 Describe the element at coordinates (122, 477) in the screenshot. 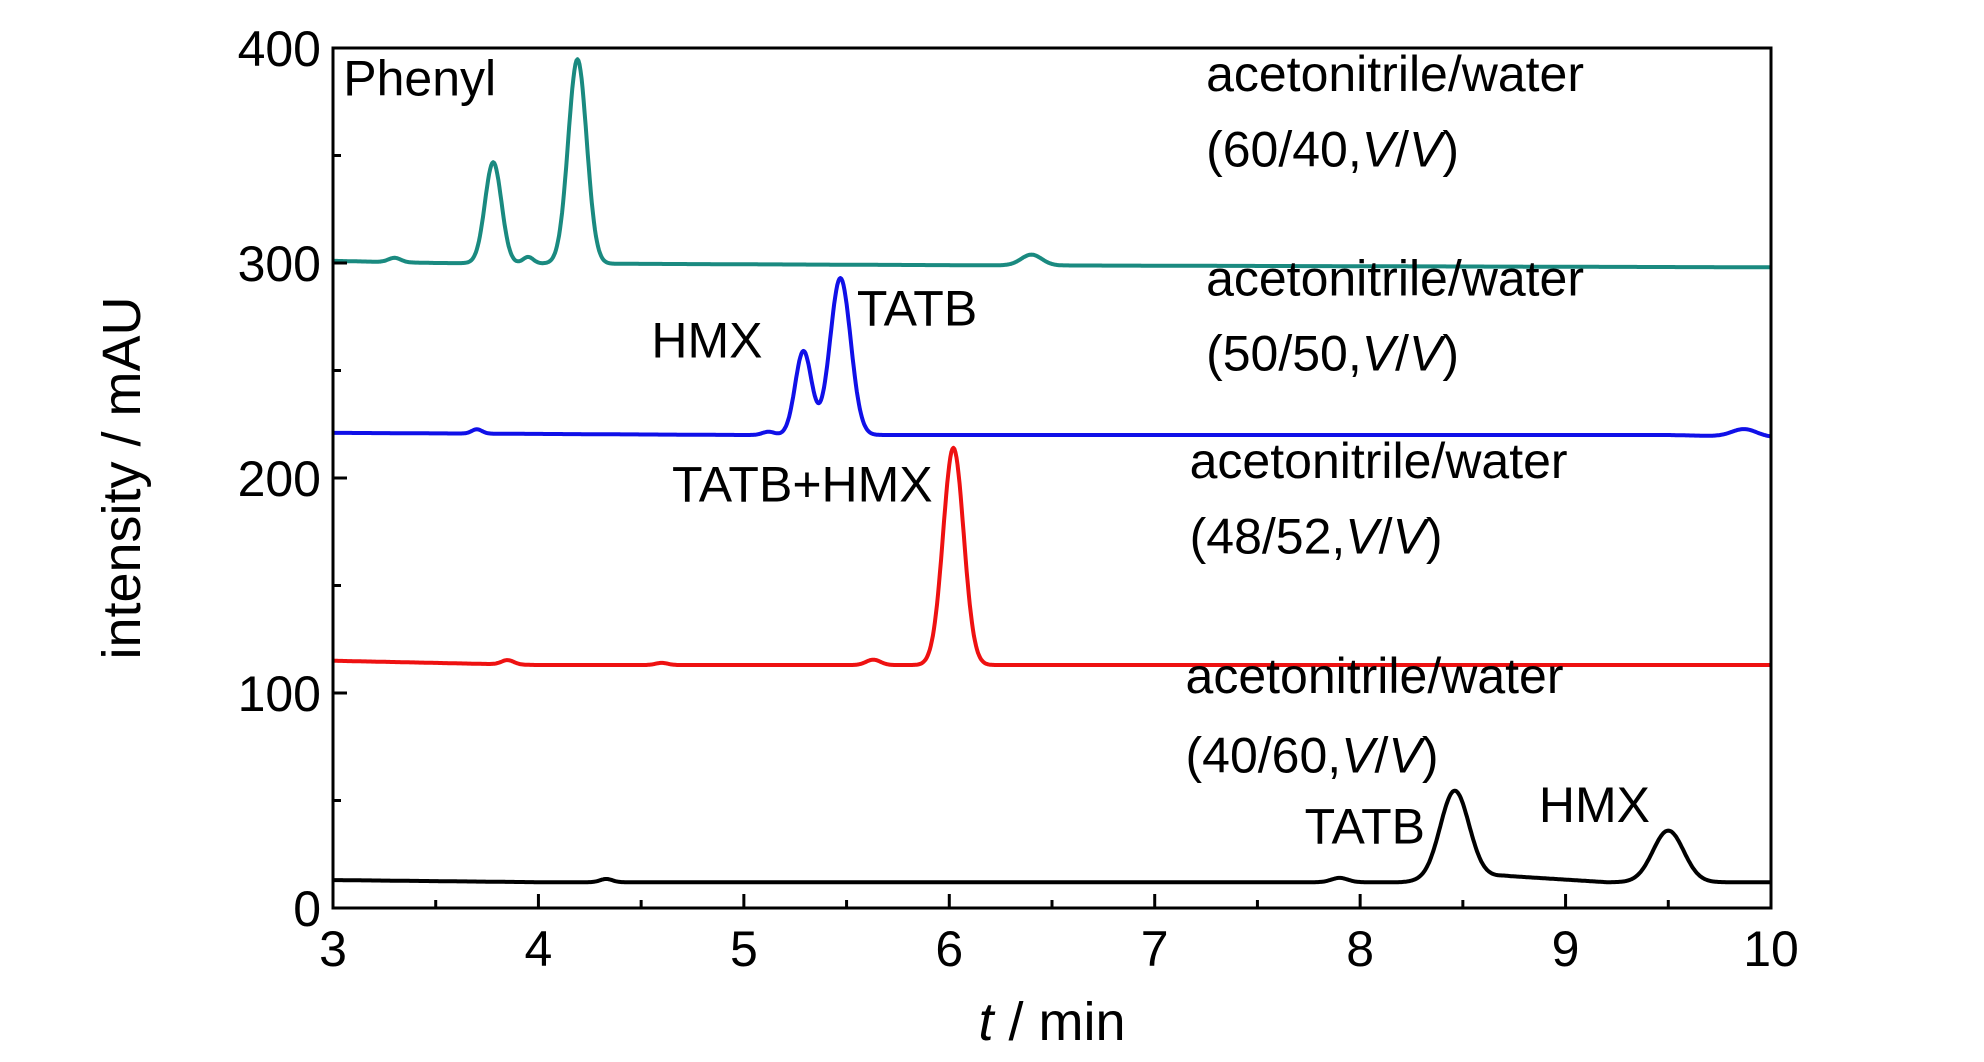

I see `y-axis-title: intensity / mAU` at that location.